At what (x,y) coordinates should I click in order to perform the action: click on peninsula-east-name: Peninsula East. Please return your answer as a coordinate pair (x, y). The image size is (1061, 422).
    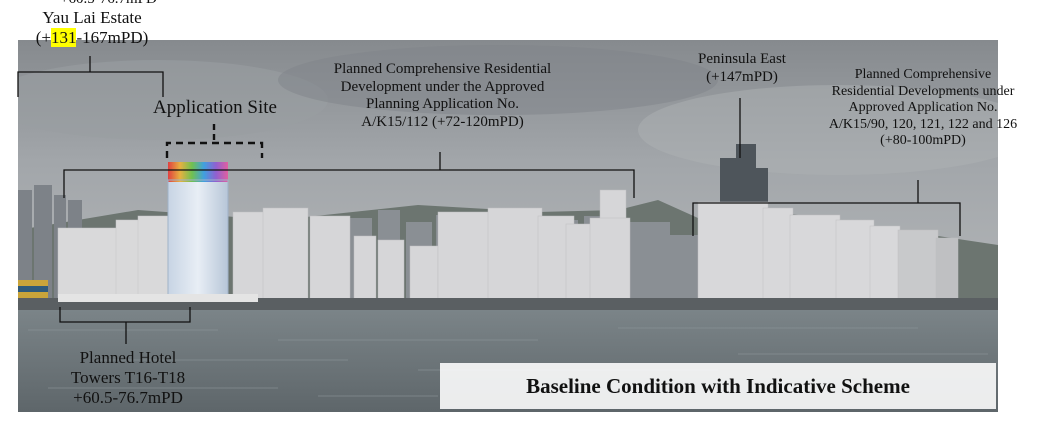
    Looking at the image, I should click on (742, 59).